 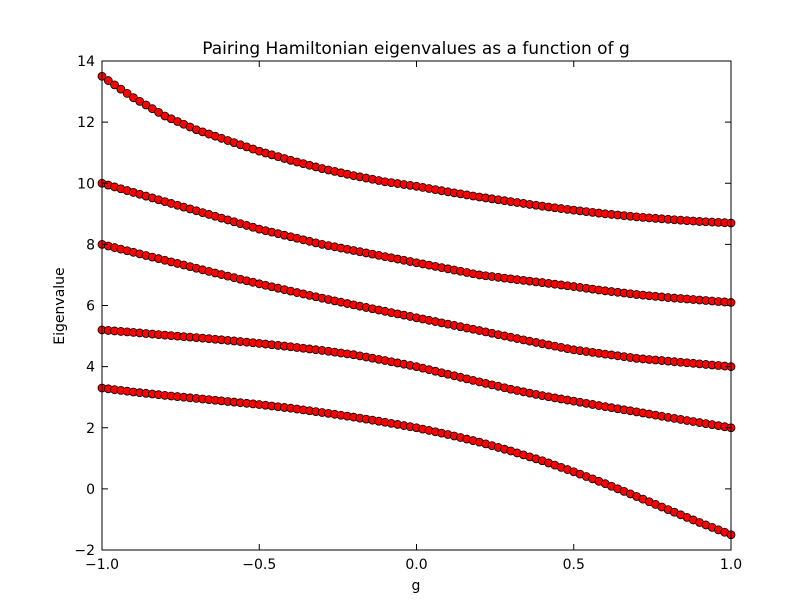 I want to click on y-axis-label: Eigenvalue, so click(x=60, y=305).